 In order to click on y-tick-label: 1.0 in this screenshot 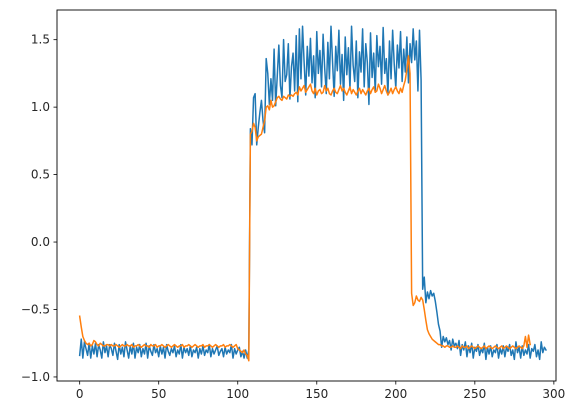, I will do `click(40, 107)`.